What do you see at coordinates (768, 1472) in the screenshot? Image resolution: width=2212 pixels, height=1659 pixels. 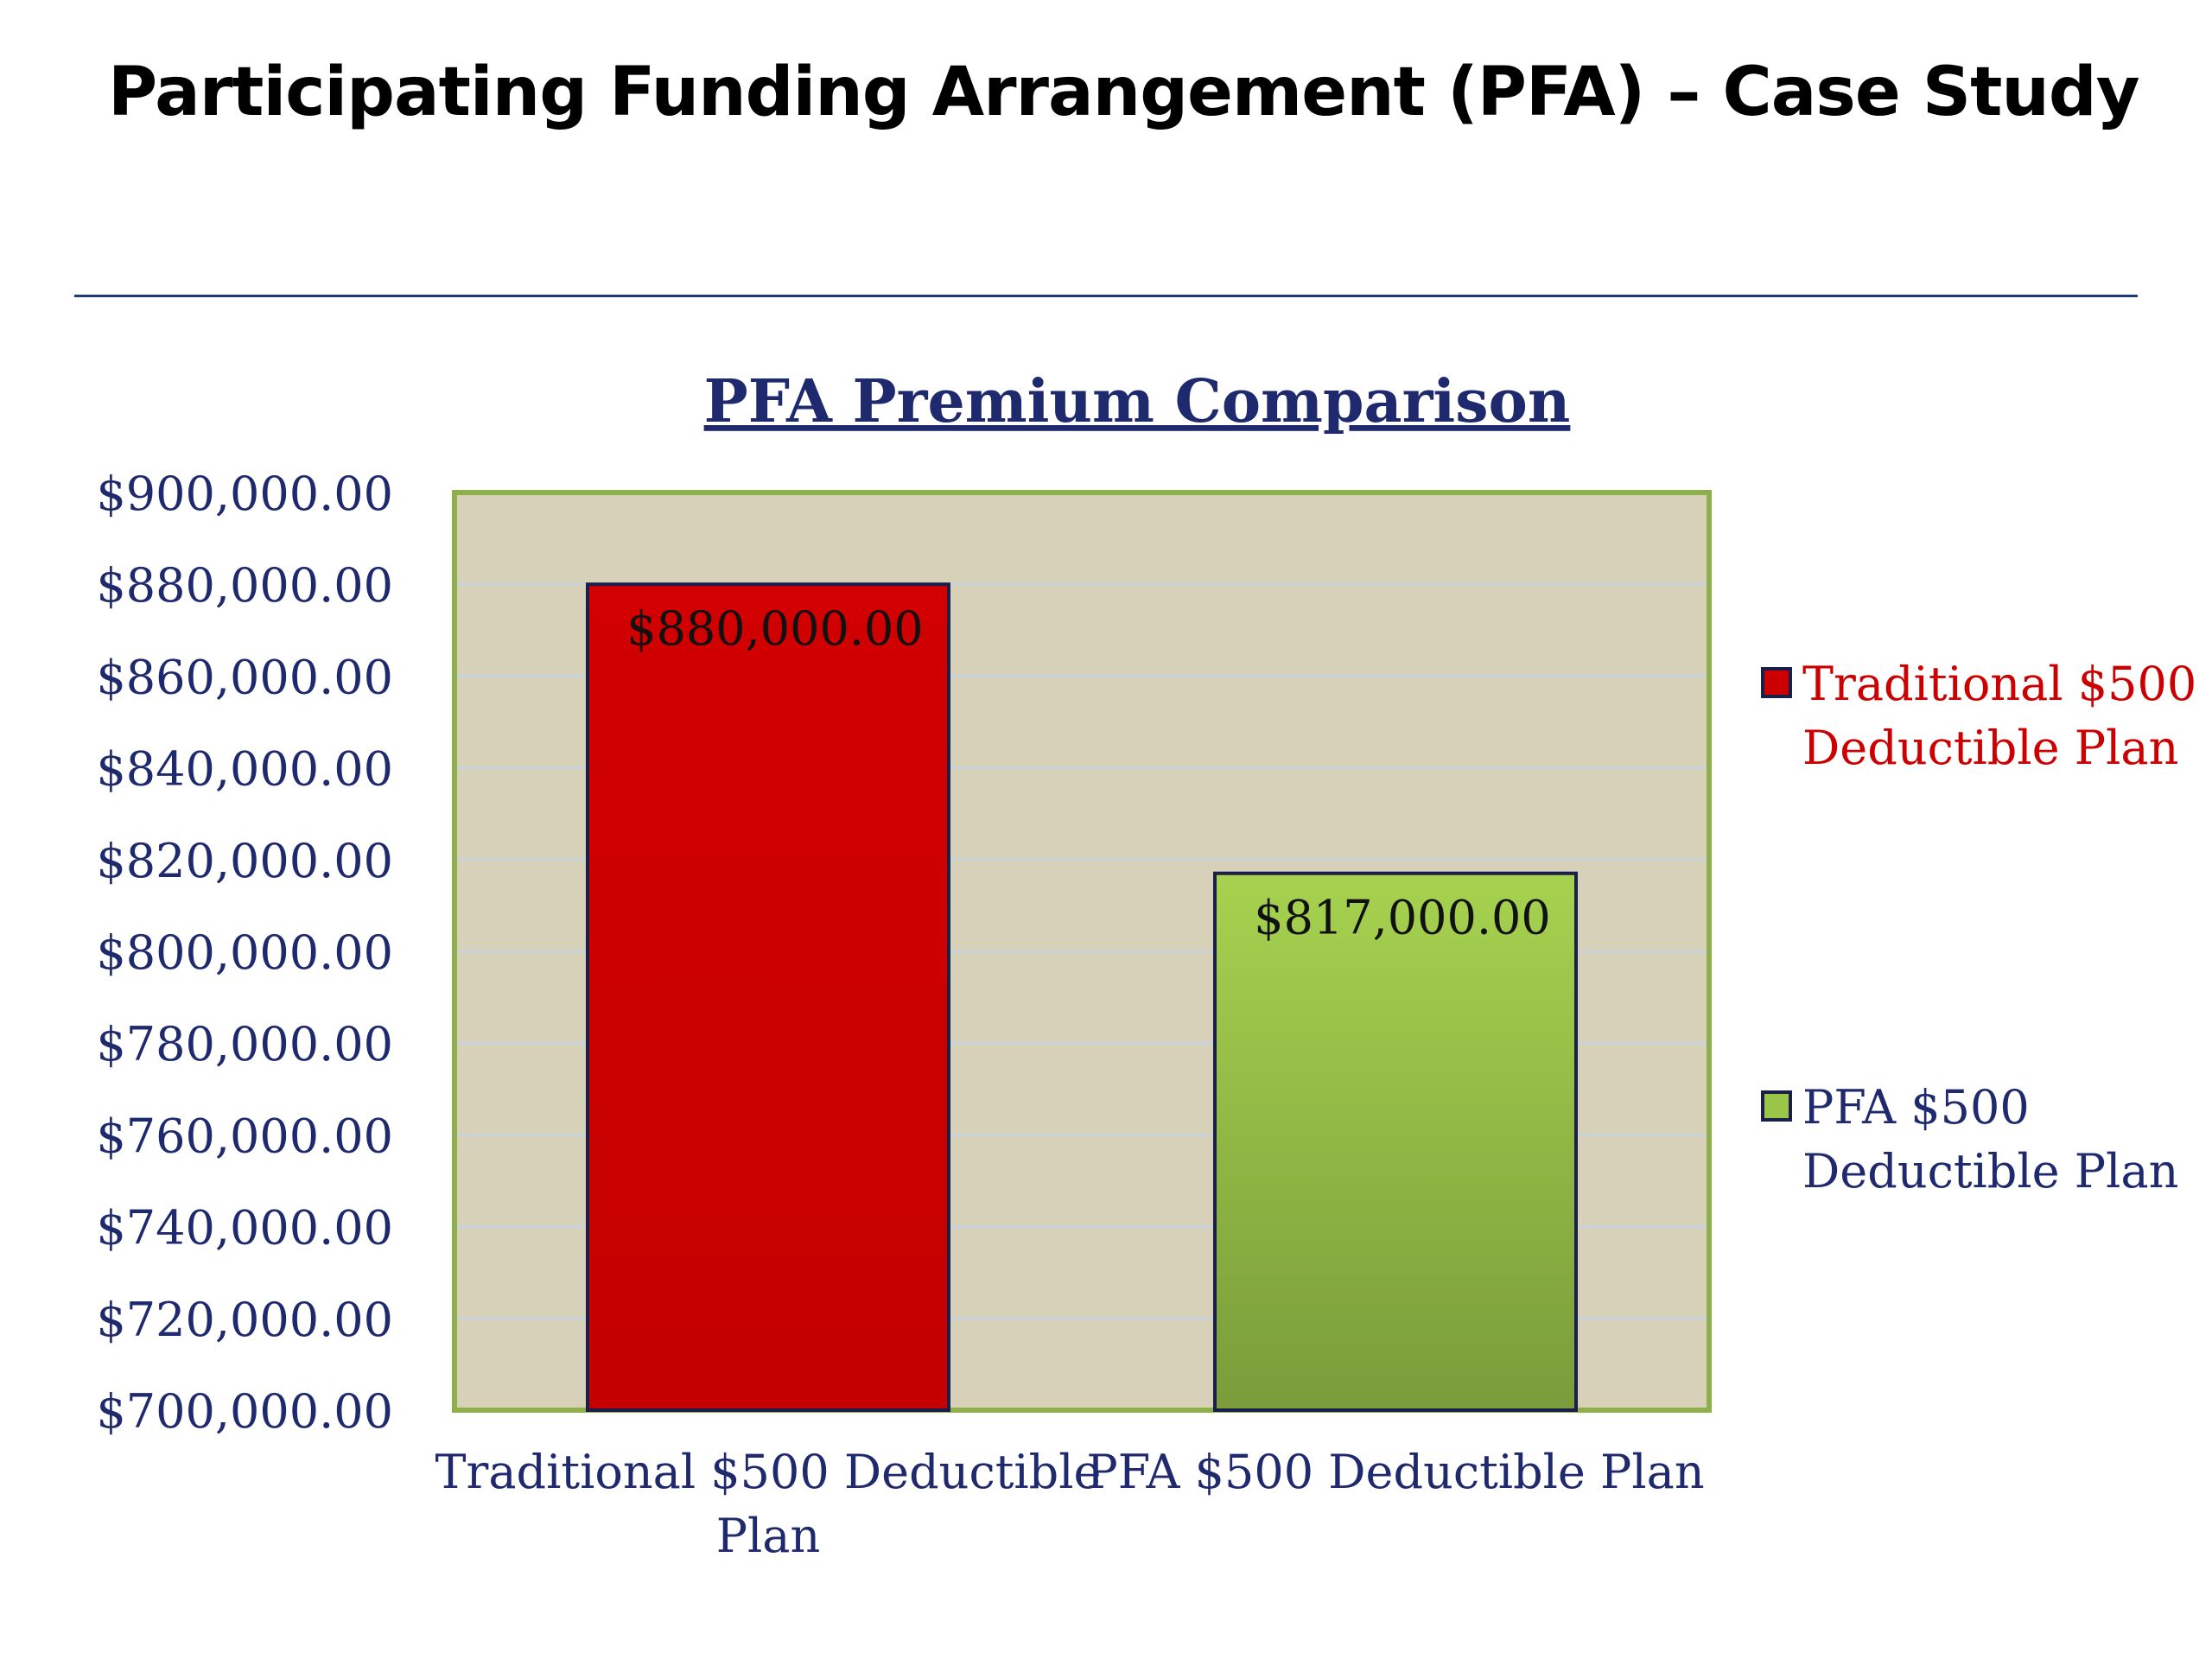 I see `x-category-label: Traditional $500 Deductible` at bounding box center [768, 1472].